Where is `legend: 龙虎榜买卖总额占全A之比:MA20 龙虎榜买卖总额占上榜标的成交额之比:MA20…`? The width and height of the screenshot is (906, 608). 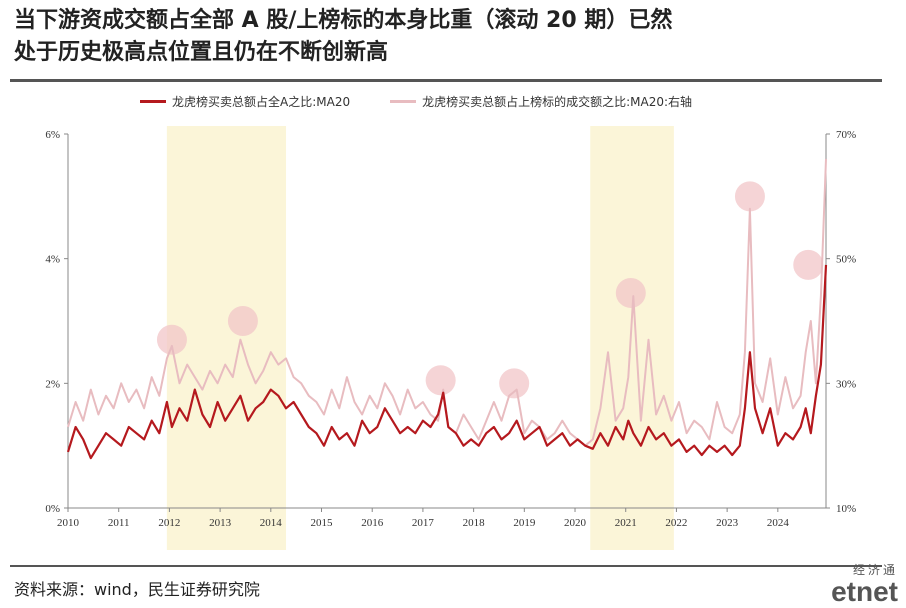
legend: 龙虎榜买卖总额占全A之比:MA20 龙虎榜买卖总额占上榜标的成交额之比:MA20… is located at coordinates (416, 101).